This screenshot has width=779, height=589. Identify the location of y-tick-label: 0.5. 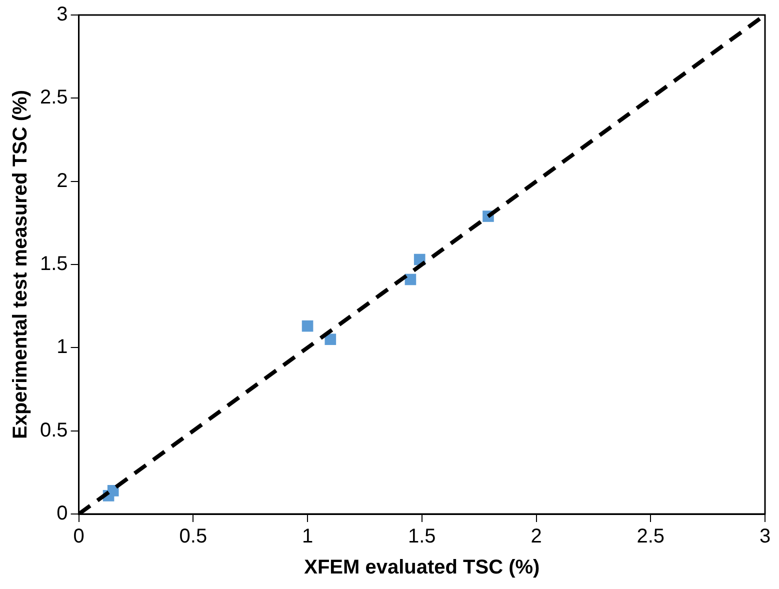
(54, 430).